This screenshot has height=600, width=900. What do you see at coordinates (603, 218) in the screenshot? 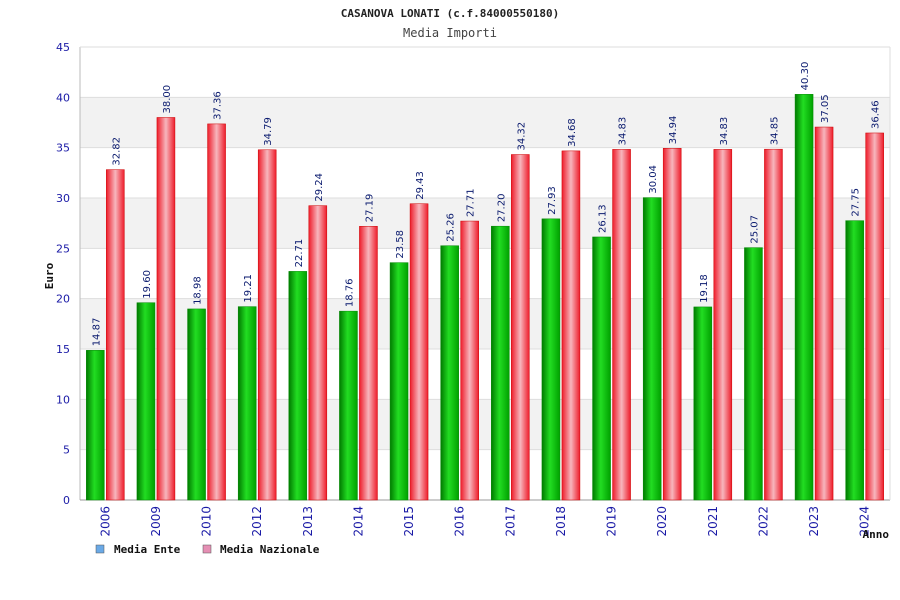
I see `value-label: 26.13` at bounding box center [603, 218].